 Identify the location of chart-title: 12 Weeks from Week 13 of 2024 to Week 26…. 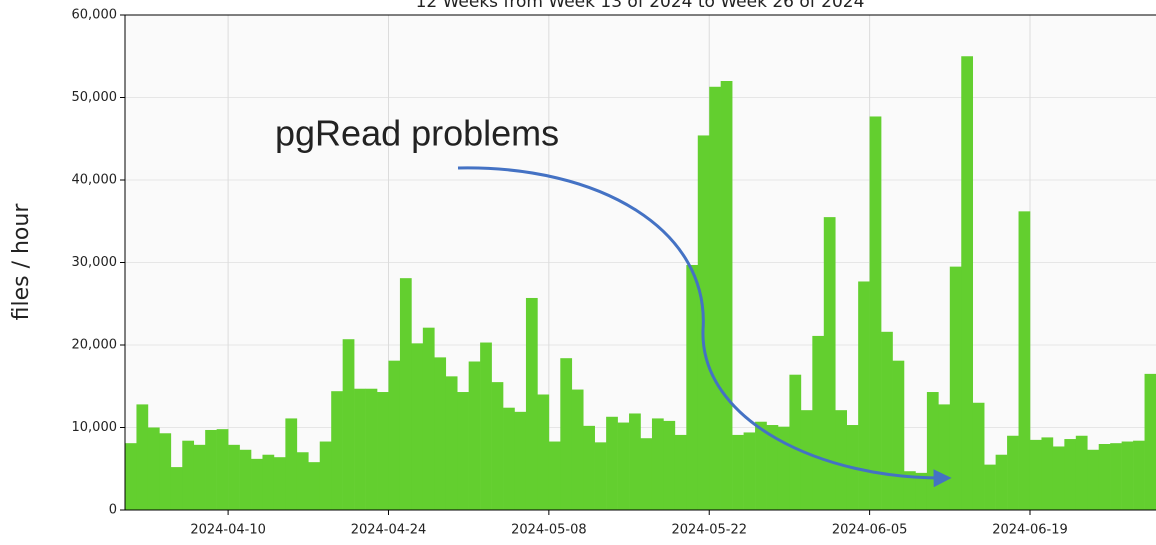
(640, 6).